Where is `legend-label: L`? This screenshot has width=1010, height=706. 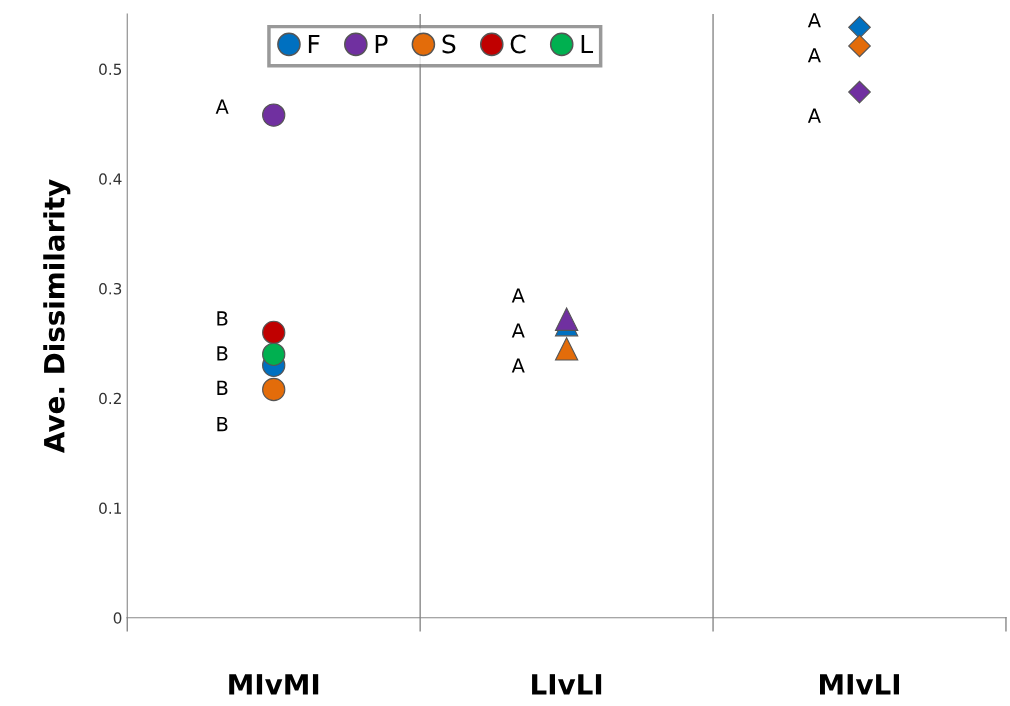
legend-label: L is located at coordinates (587, 44).